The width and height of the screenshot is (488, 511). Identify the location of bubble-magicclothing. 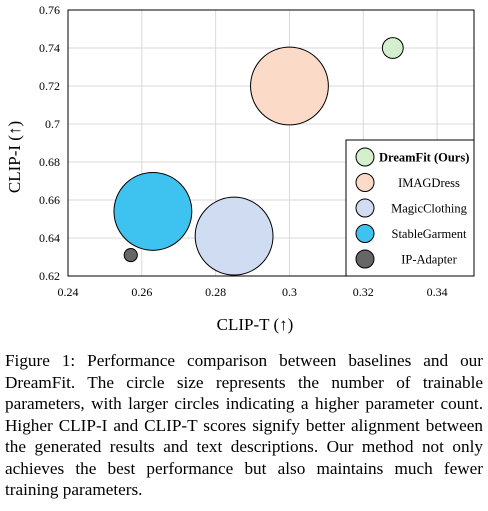
(234, 236).